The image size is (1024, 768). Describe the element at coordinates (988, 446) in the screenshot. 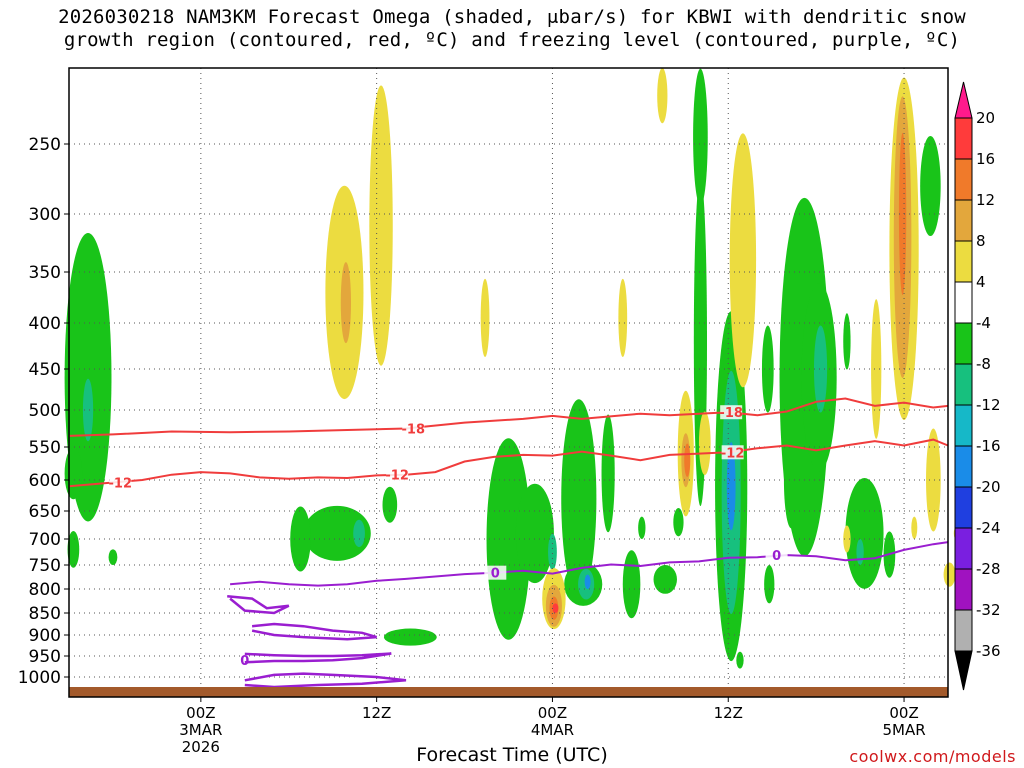

I see `colorbar-label--16: -16` at that location.